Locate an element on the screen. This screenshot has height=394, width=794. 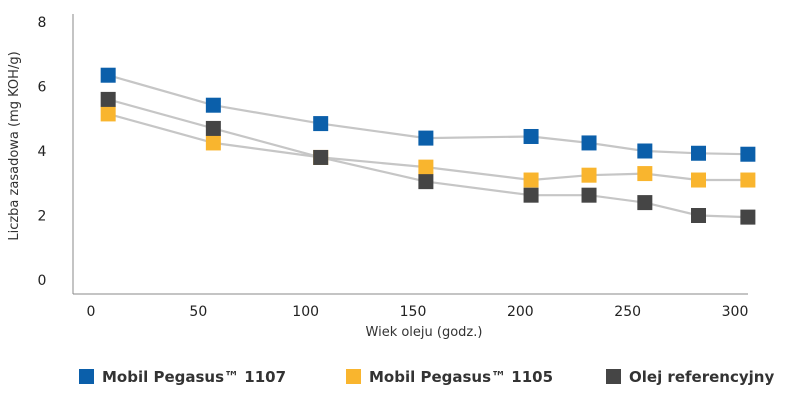
x-tick-label: 0 is located at coordinates (91, 312).